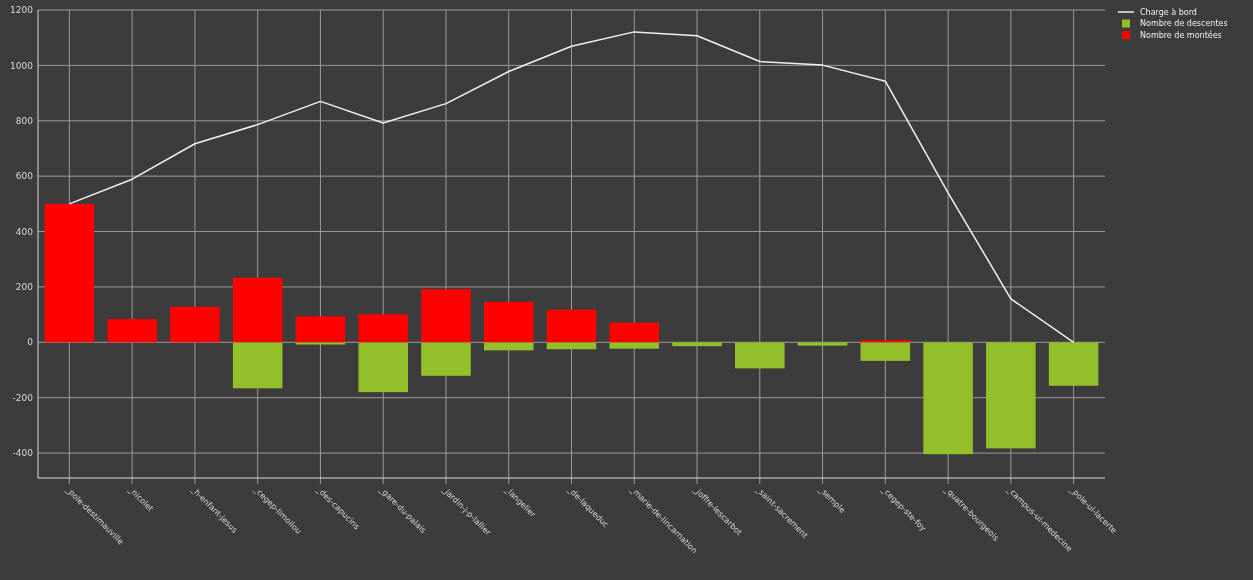 This screenshot has height=580, width=1253. I want to click on legend-label: Charge à bord, so click(1168, 12).